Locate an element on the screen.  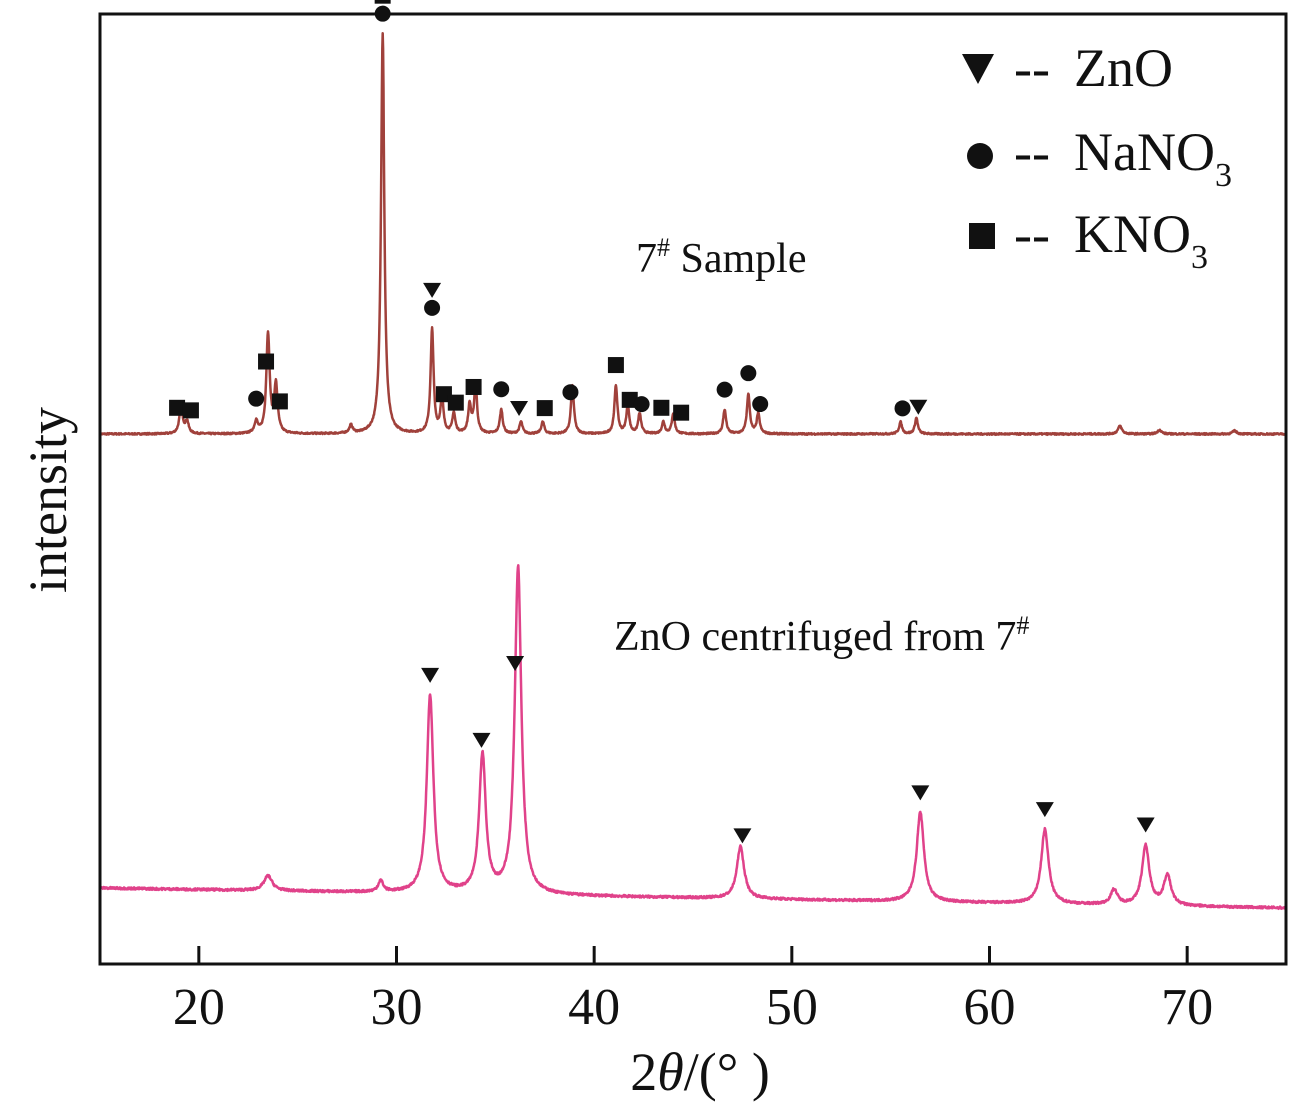
legend-label-kno3-base: KNO is located at coordinates (1132, 234).